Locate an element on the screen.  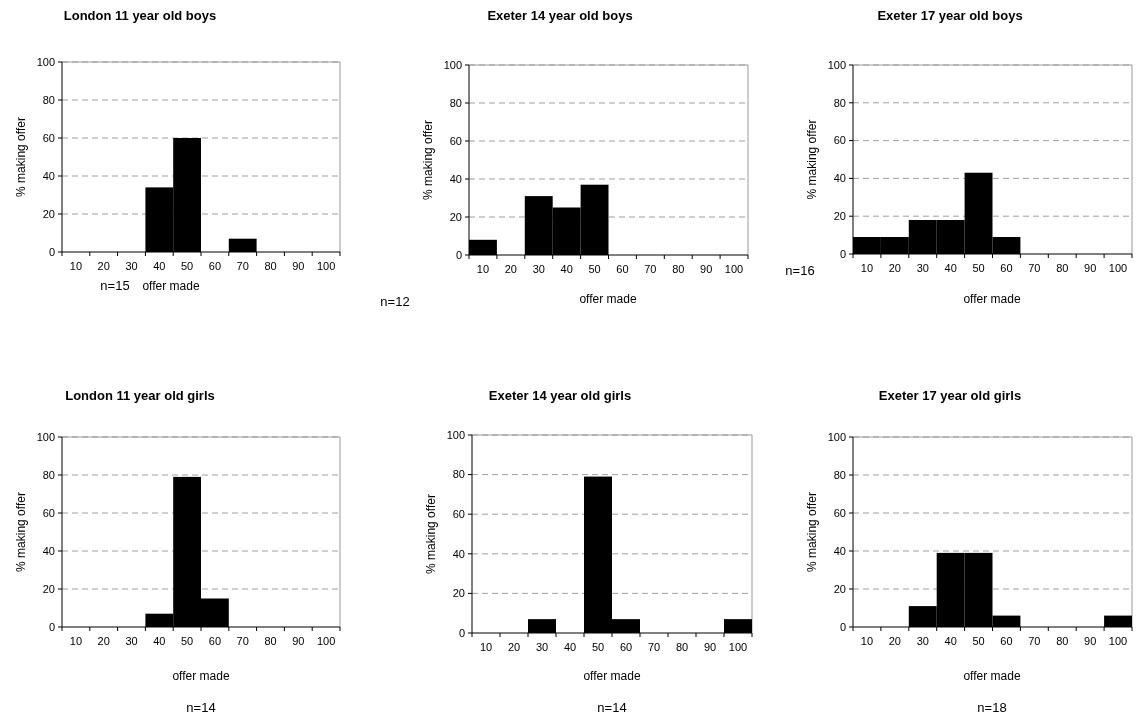
text: n=12 is located at coordinates (395, 301).